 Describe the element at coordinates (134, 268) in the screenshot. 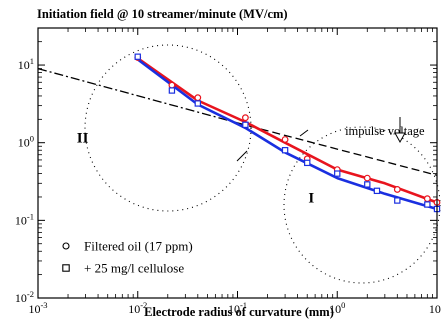

I see `legend-label: + 25 mg/l cellulose` at that location.